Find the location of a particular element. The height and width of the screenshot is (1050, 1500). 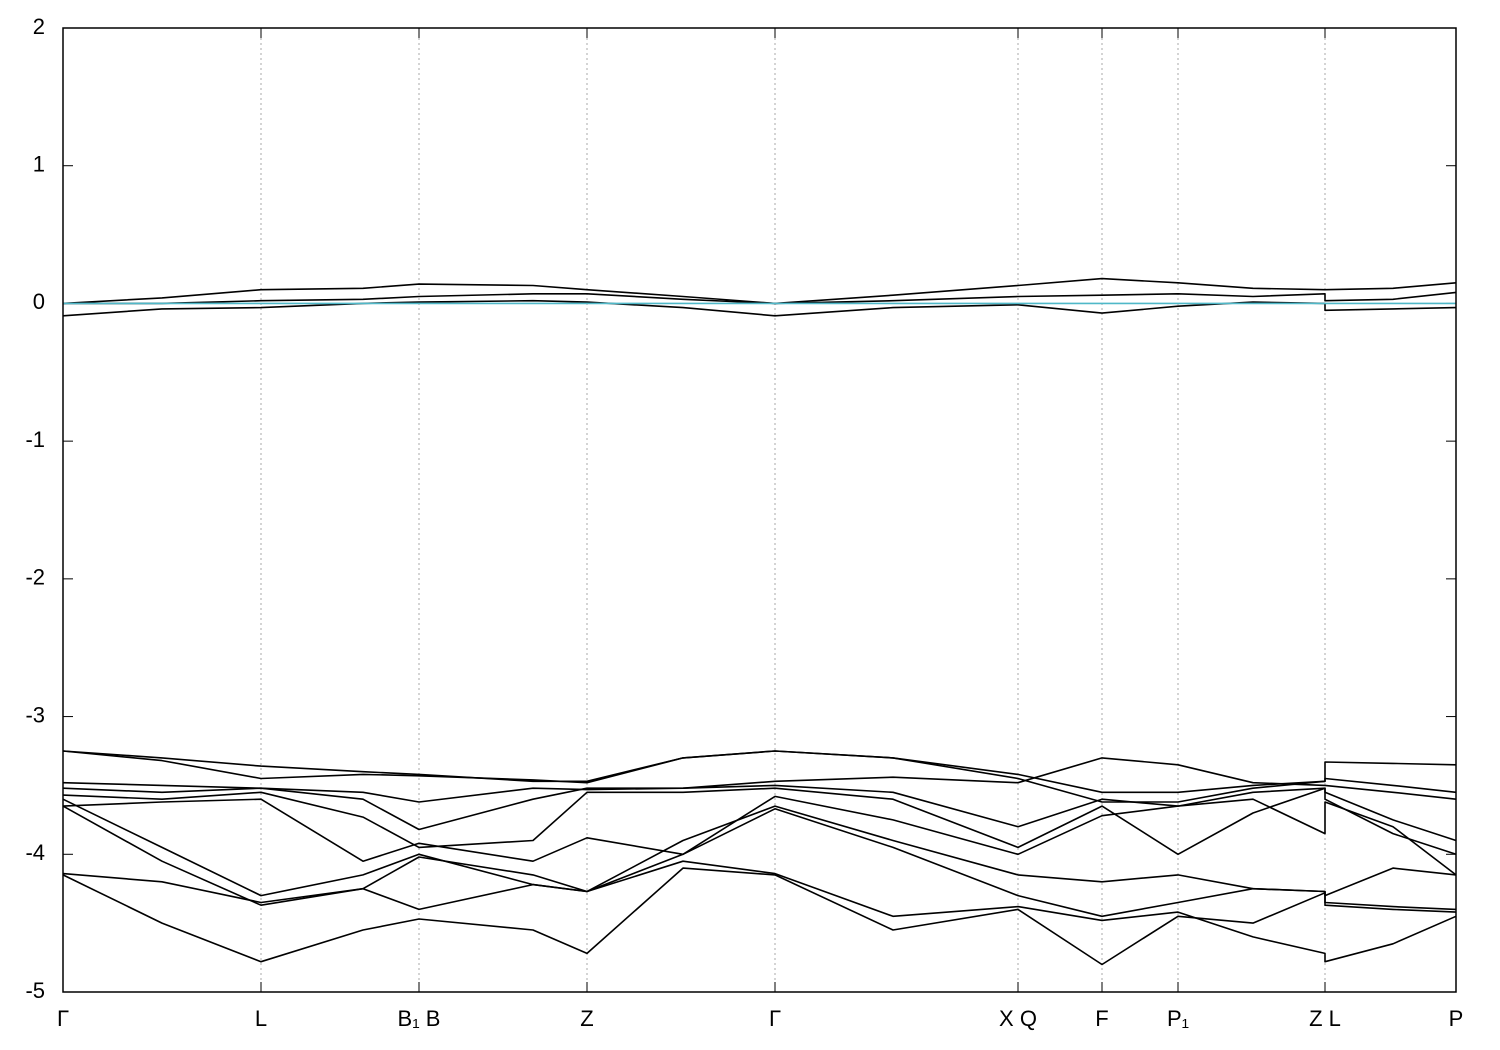

y-tick-label: -3 is located at coordinates (35, 714).